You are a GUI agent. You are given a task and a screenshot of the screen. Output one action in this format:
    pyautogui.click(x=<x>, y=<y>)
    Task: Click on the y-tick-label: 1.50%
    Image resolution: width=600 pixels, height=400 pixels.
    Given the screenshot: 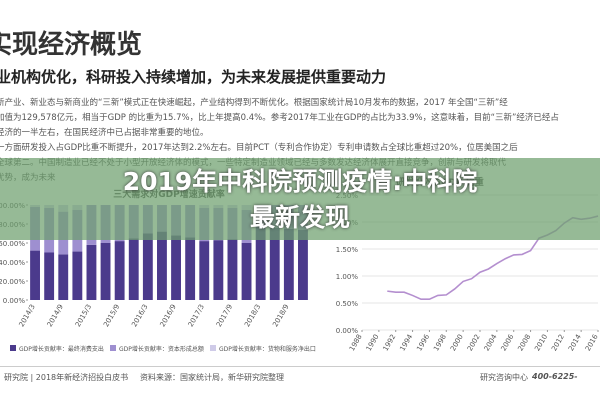 What is the action you would take?
    pyautogui.click(x=347, y=250)
    